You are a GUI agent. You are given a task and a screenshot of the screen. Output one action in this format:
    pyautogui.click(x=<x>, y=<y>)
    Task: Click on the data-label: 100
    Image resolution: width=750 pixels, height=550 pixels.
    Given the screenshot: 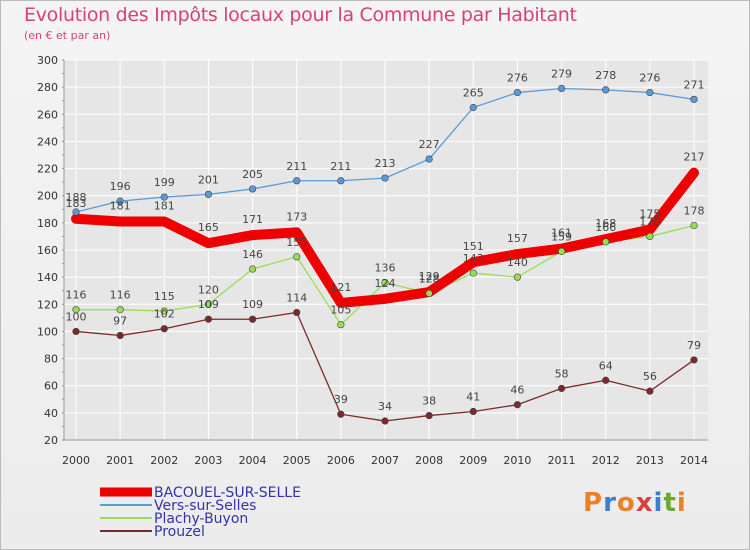 What is the action you would take?
    pyautogui.click(x=76, y=316)
    